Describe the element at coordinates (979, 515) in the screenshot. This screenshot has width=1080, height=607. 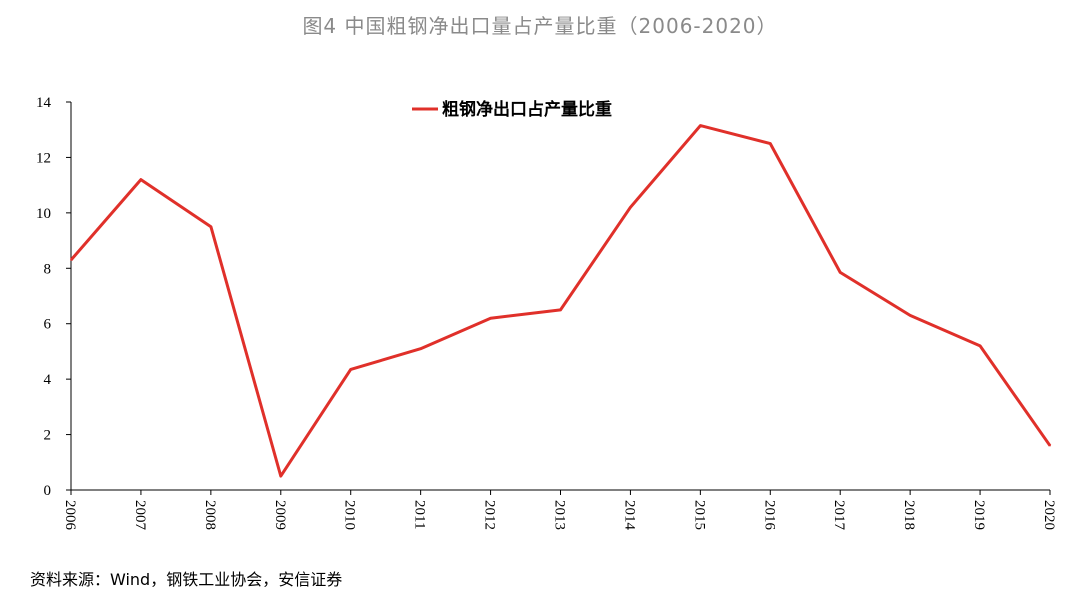
I see `x-tick-label: 2019` at that location.